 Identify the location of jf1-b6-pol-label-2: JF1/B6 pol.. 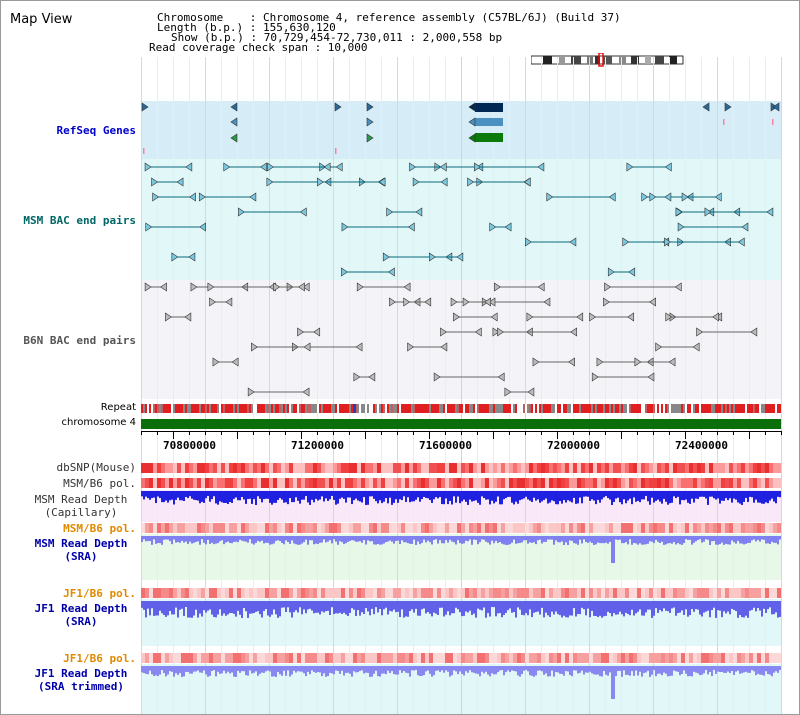
(99, 658).